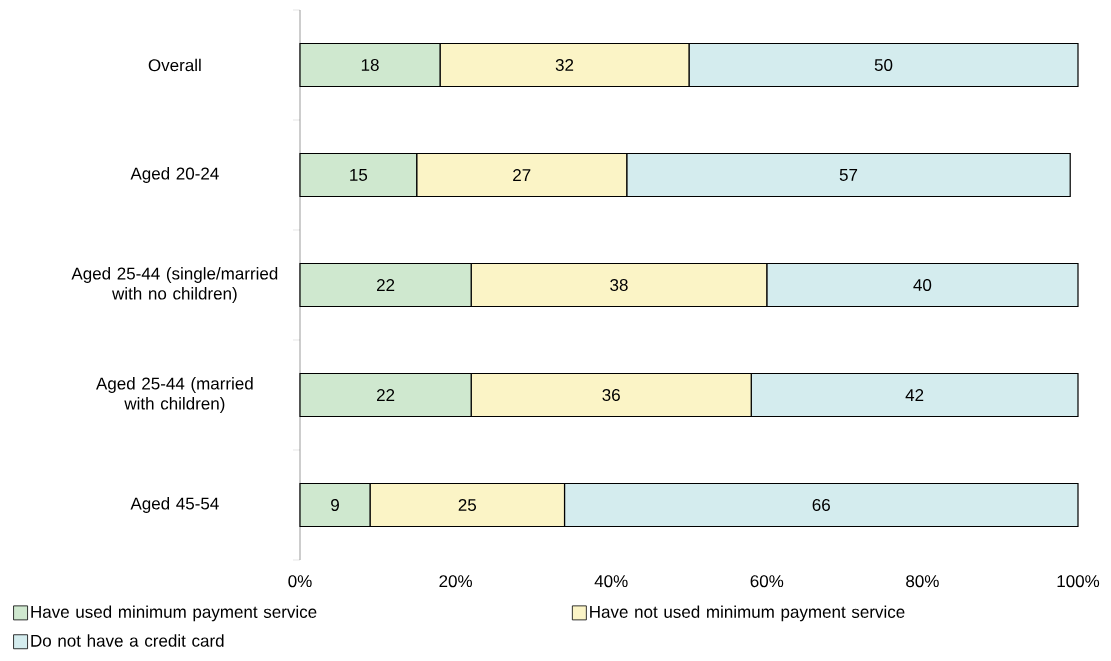 The height and width of the screenshot is (661, 1111). I want to click on legend-label: Have used minimum payment service, so click(174, 613).